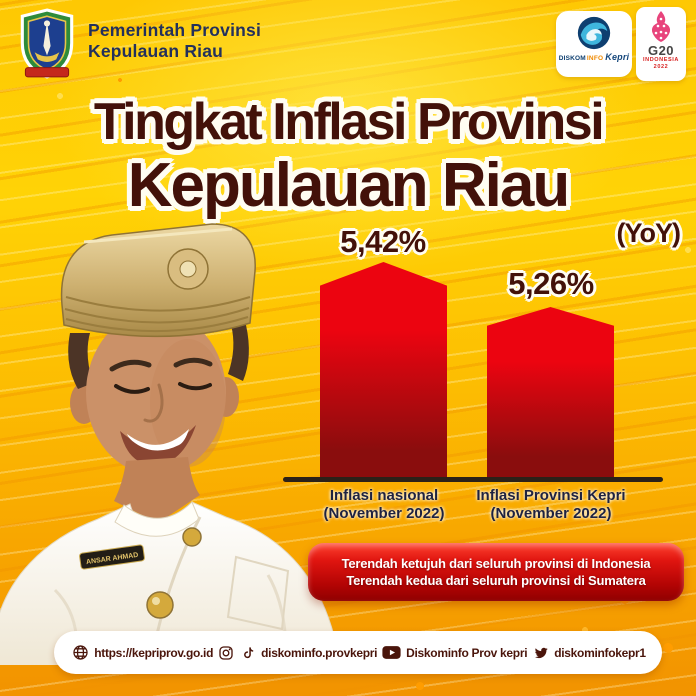 This screenshot has width=696, height=696. What do you see at coordinates (649, 233) in the screenshot?
I see `yoy-label: (YoY)` at bounding box center [649, 233].